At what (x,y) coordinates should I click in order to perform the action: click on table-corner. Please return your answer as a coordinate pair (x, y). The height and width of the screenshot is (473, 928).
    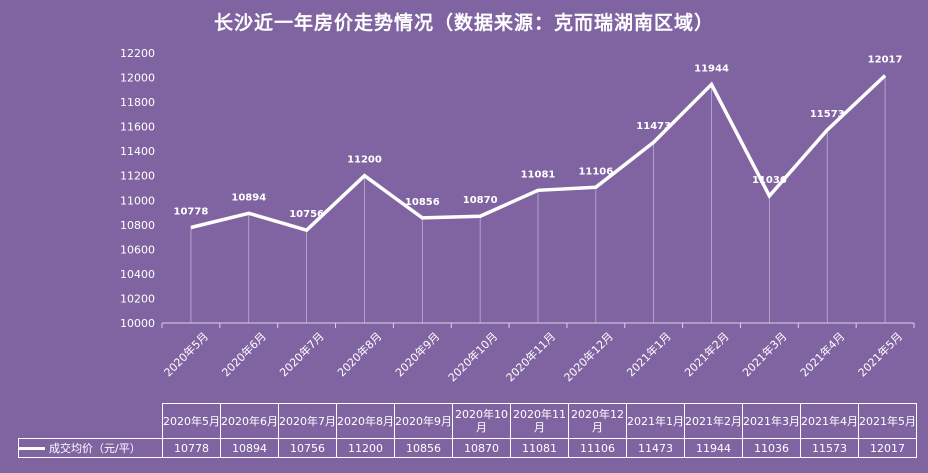
    Looking at the image, I should click on (91, 421).